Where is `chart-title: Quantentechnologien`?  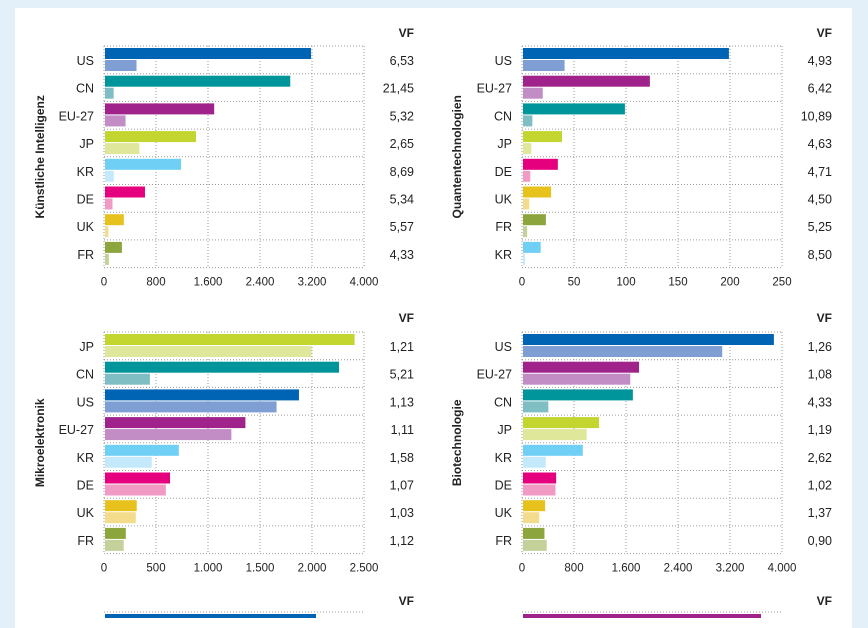 chart-title: Quantentechnologien is located at coordinates (457, 156).